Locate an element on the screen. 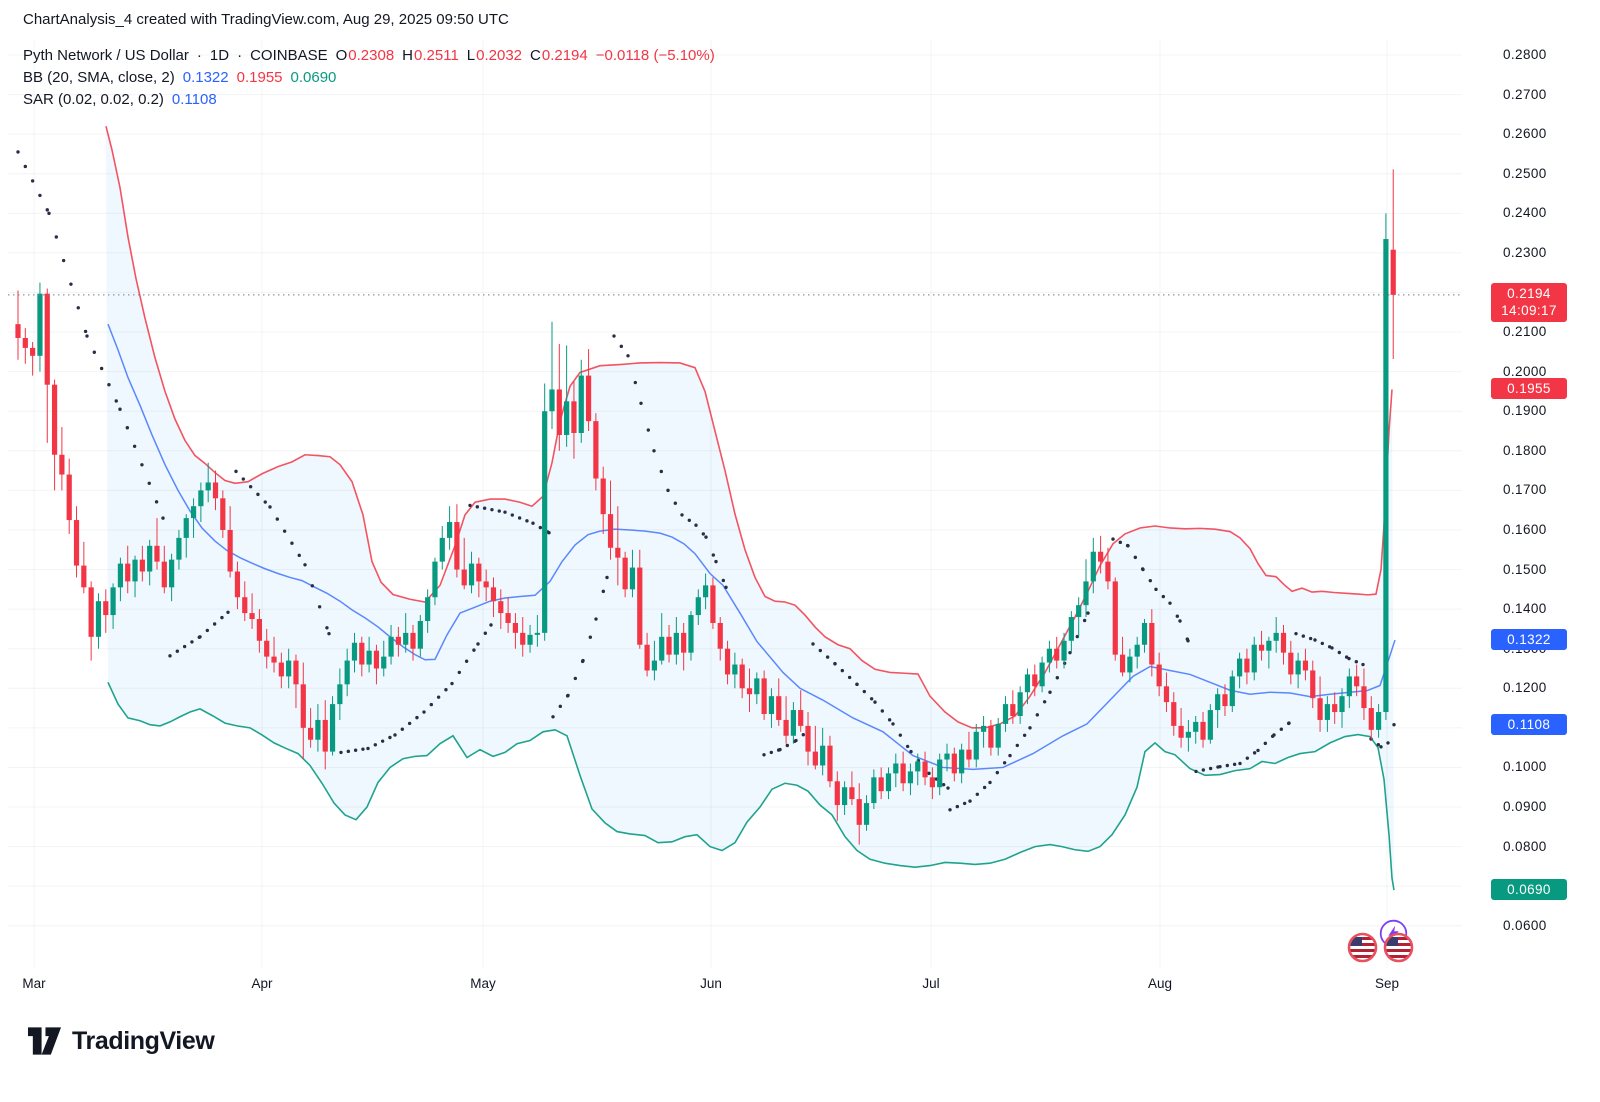  tradingview-logo: TradingView is located at coordinates (121, 1041).